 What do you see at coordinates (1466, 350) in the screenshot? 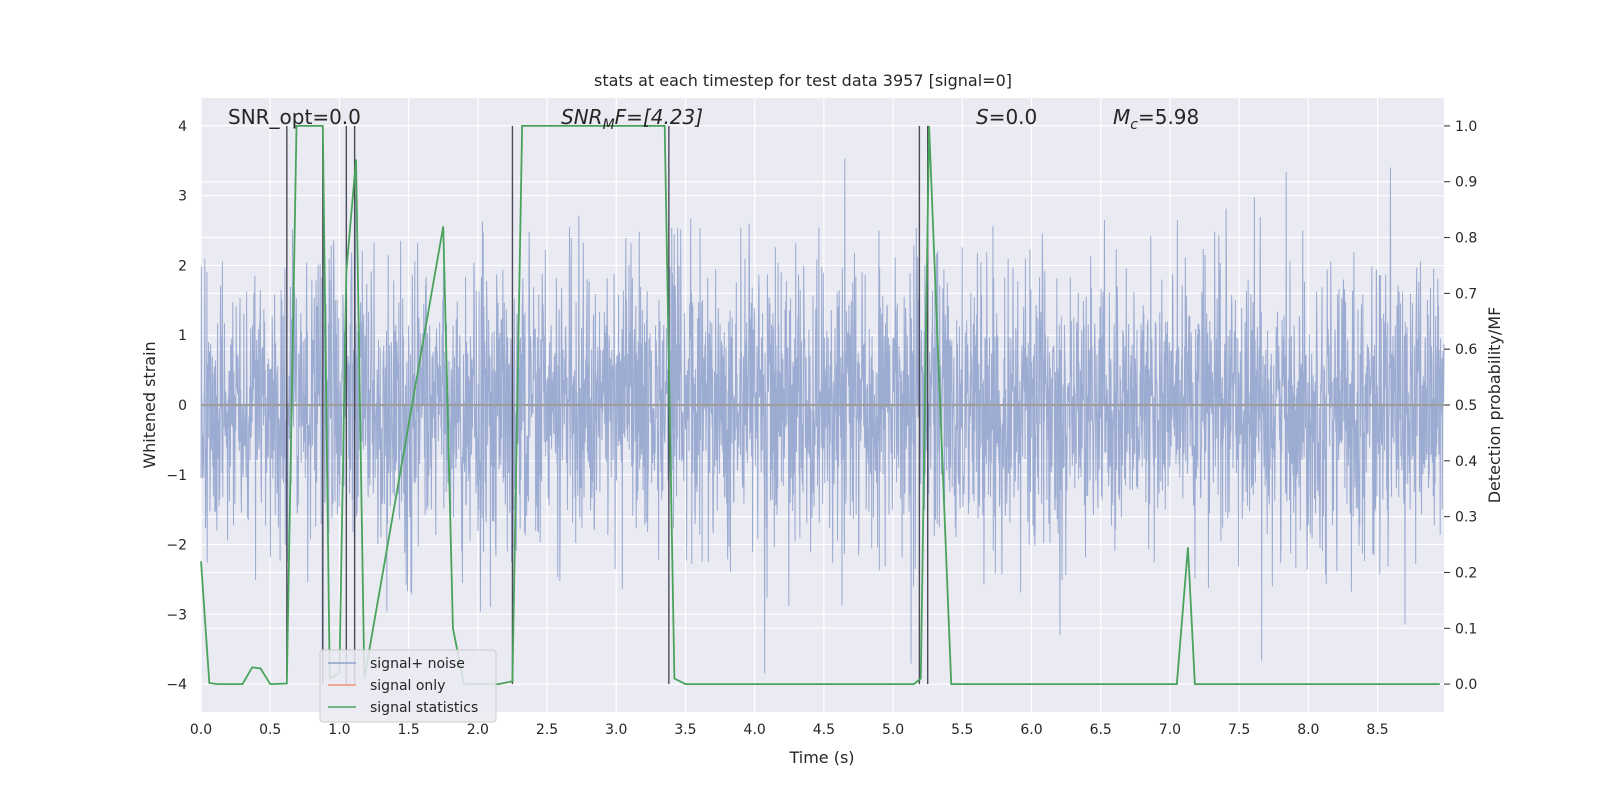
I see `y-right-tick-label: 0.6` at bounding box center [1466, 350].